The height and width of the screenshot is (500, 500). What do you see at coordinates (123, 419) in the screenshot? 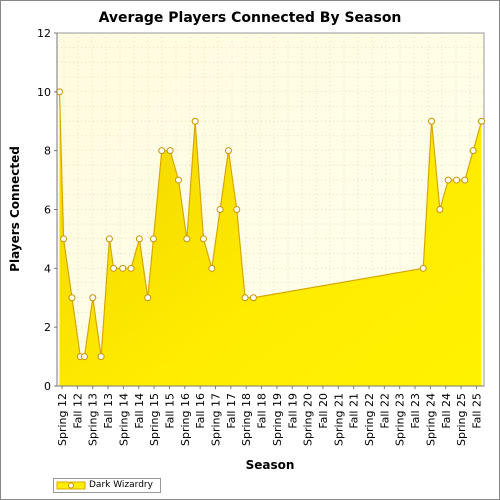
I see `x-tick-label: Spring 14` at bounding box center [123, 419].